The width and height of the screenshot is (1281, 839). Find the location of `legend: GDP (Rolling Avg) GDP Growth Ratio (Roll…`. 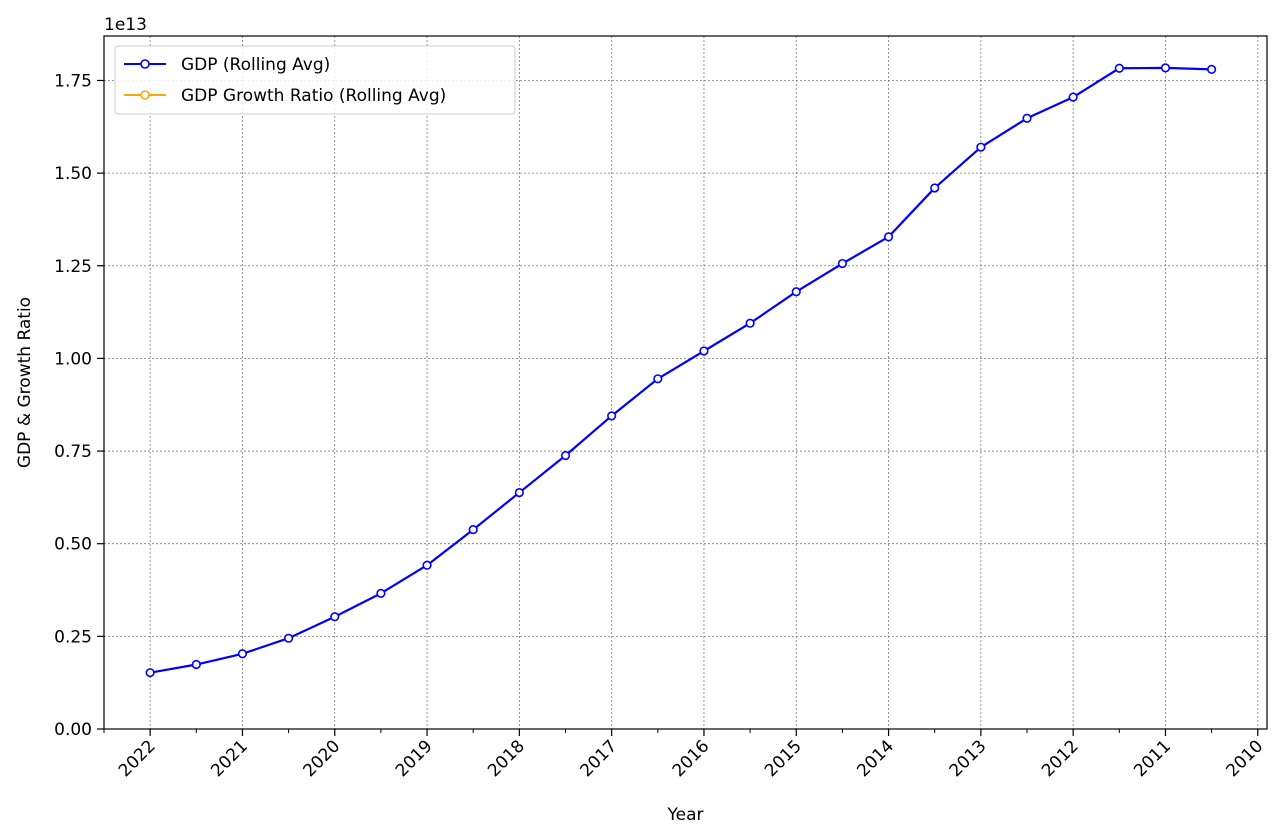

legend: GDP (Rolling Avg) GDP Growth Ratio (Roll… is located at coordinates (315, 80).